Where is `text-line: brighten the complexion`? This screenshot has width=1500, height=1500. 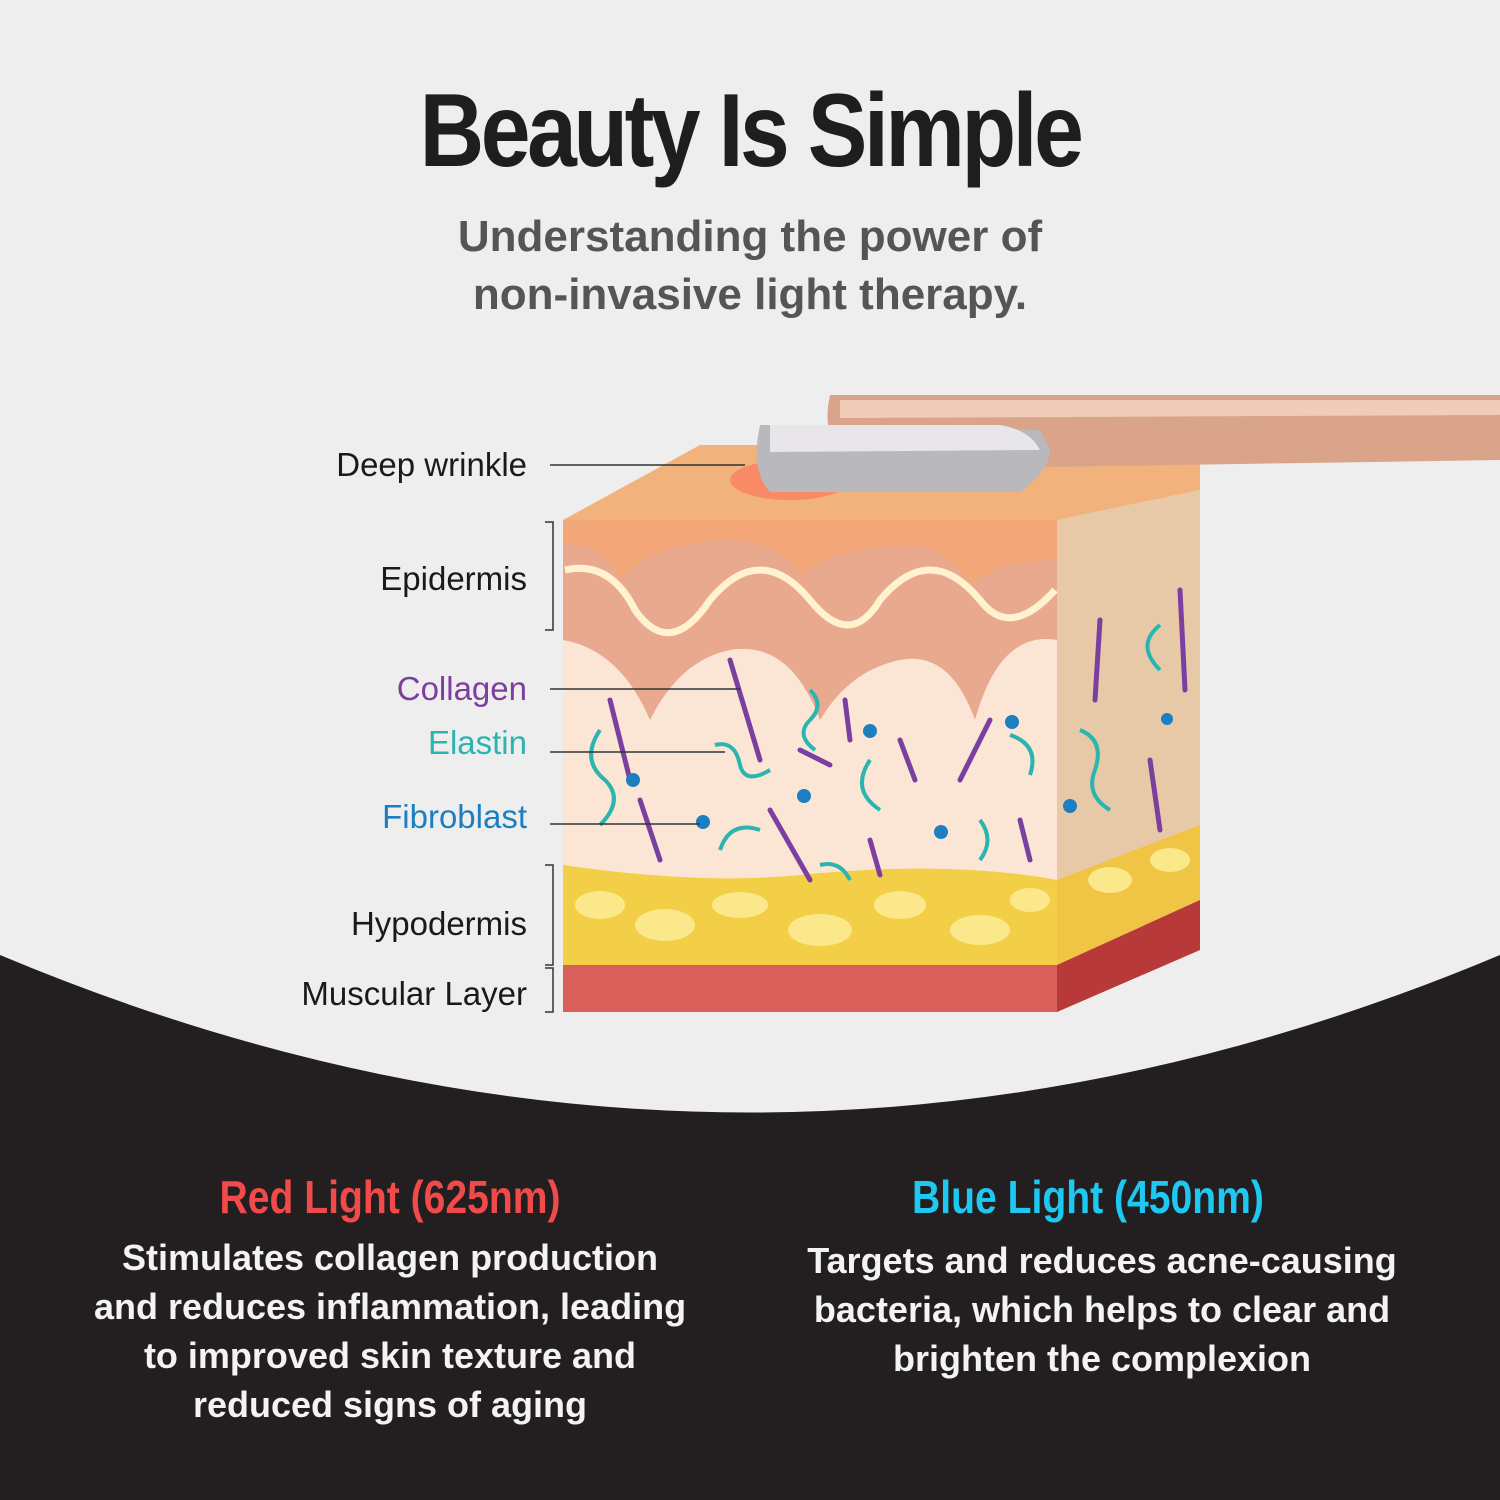
text-line: brighten the complexion is located at coordinates (1102, 1358).